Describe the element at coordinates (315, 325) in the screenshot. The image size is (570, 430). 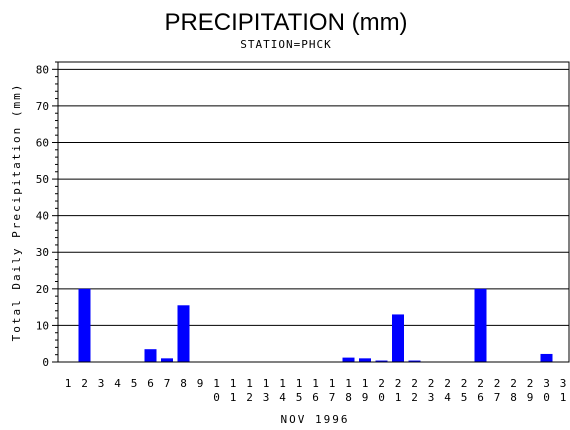
I see `bars` at that location.